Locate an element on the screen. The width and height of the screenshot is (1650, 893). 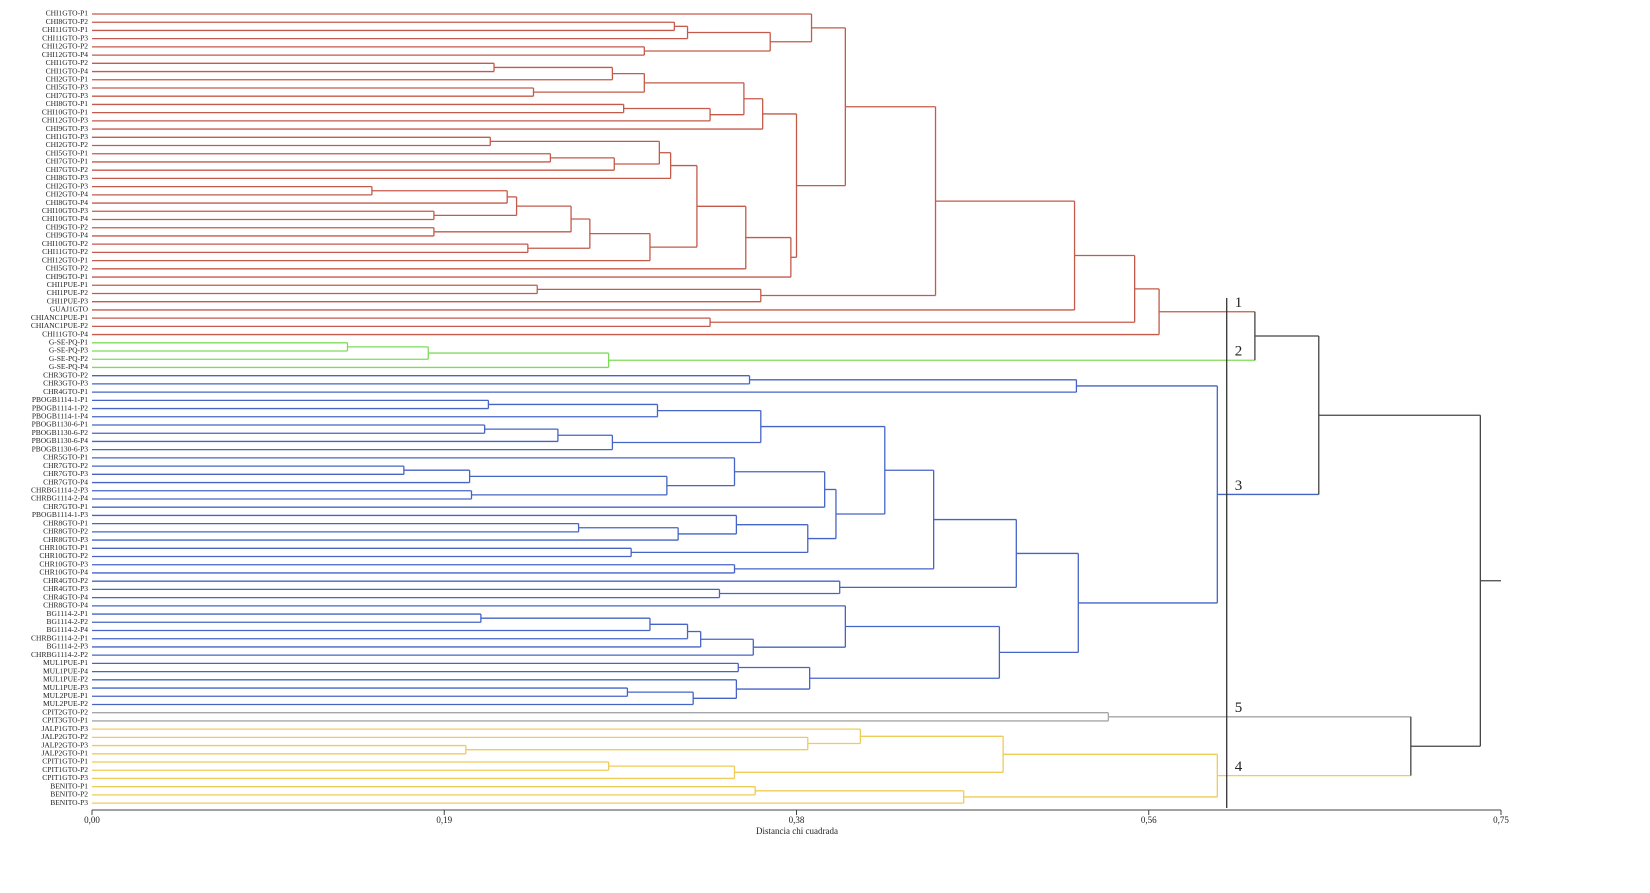
leaf-label: JALP2GTO-P1 is located at coordinates (64, 753).